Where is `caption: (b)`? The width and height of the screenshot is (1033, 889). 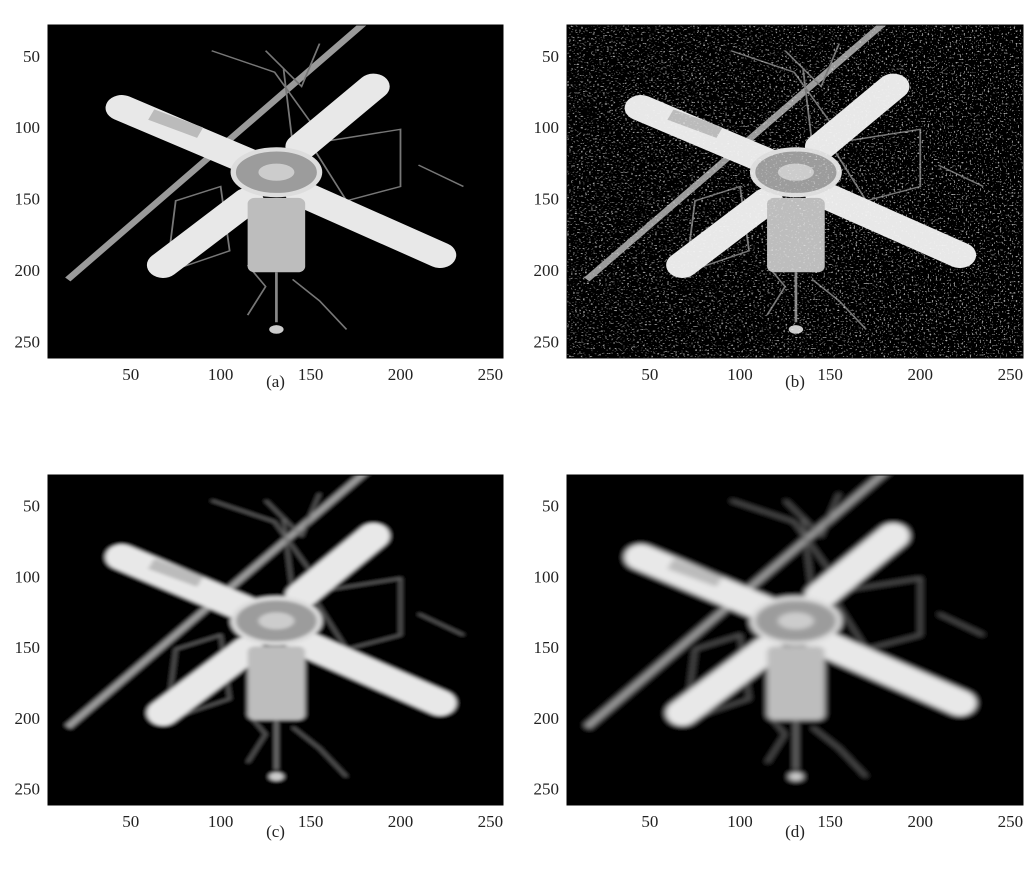
caption: (b) is located at coordinates (795, 381).